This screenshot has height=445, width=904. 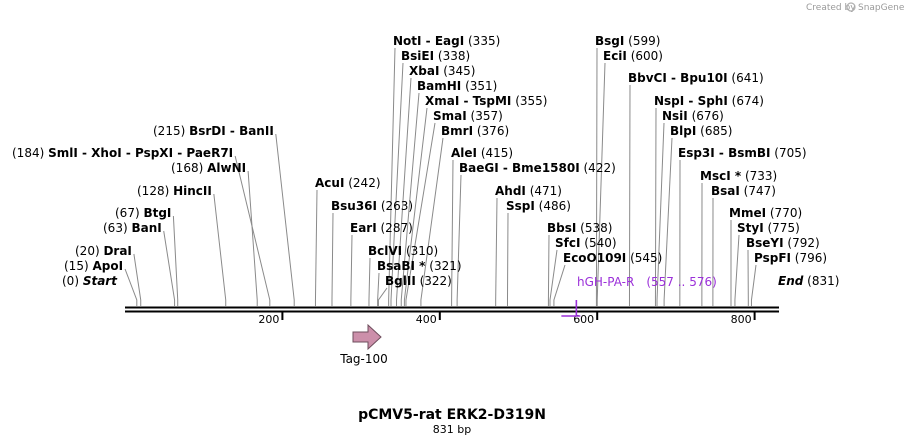 What do you see at coordinates (468, 116) in the screenshot?
I see `site-label-smai: SmaI (357)` at bounding box center [468, 116].